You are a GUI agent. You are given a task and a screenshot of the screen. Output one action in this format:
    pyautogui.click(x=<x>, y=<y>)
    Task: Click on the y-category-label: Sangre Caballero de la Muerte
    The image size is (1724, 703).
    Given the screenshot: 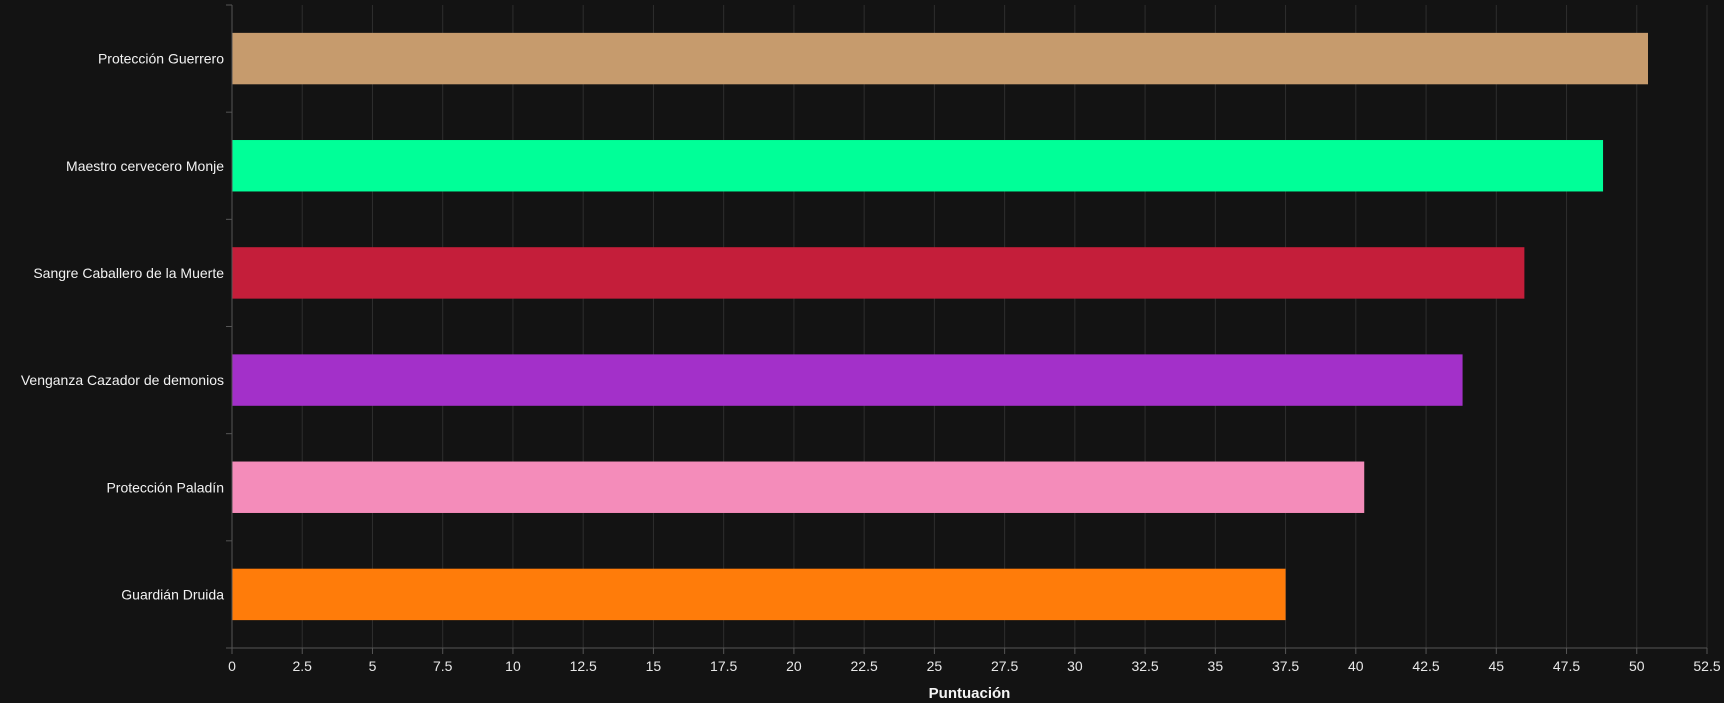 What is the action you would take?
    pyautogui.click(x=128, y=273)
    